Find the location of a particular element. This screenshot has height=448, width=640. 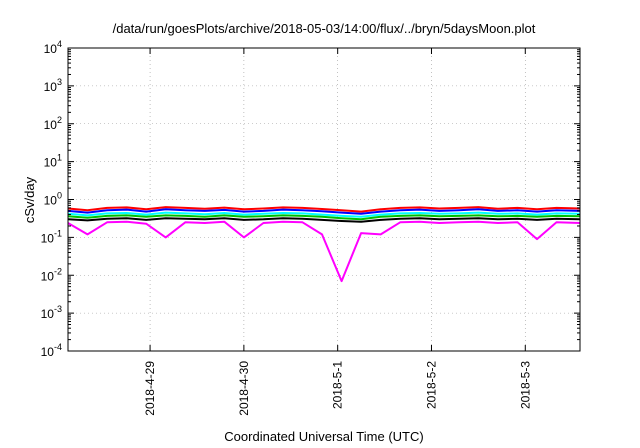

y-tick-label: 10⁻³ is located at coordinates (51, 312).